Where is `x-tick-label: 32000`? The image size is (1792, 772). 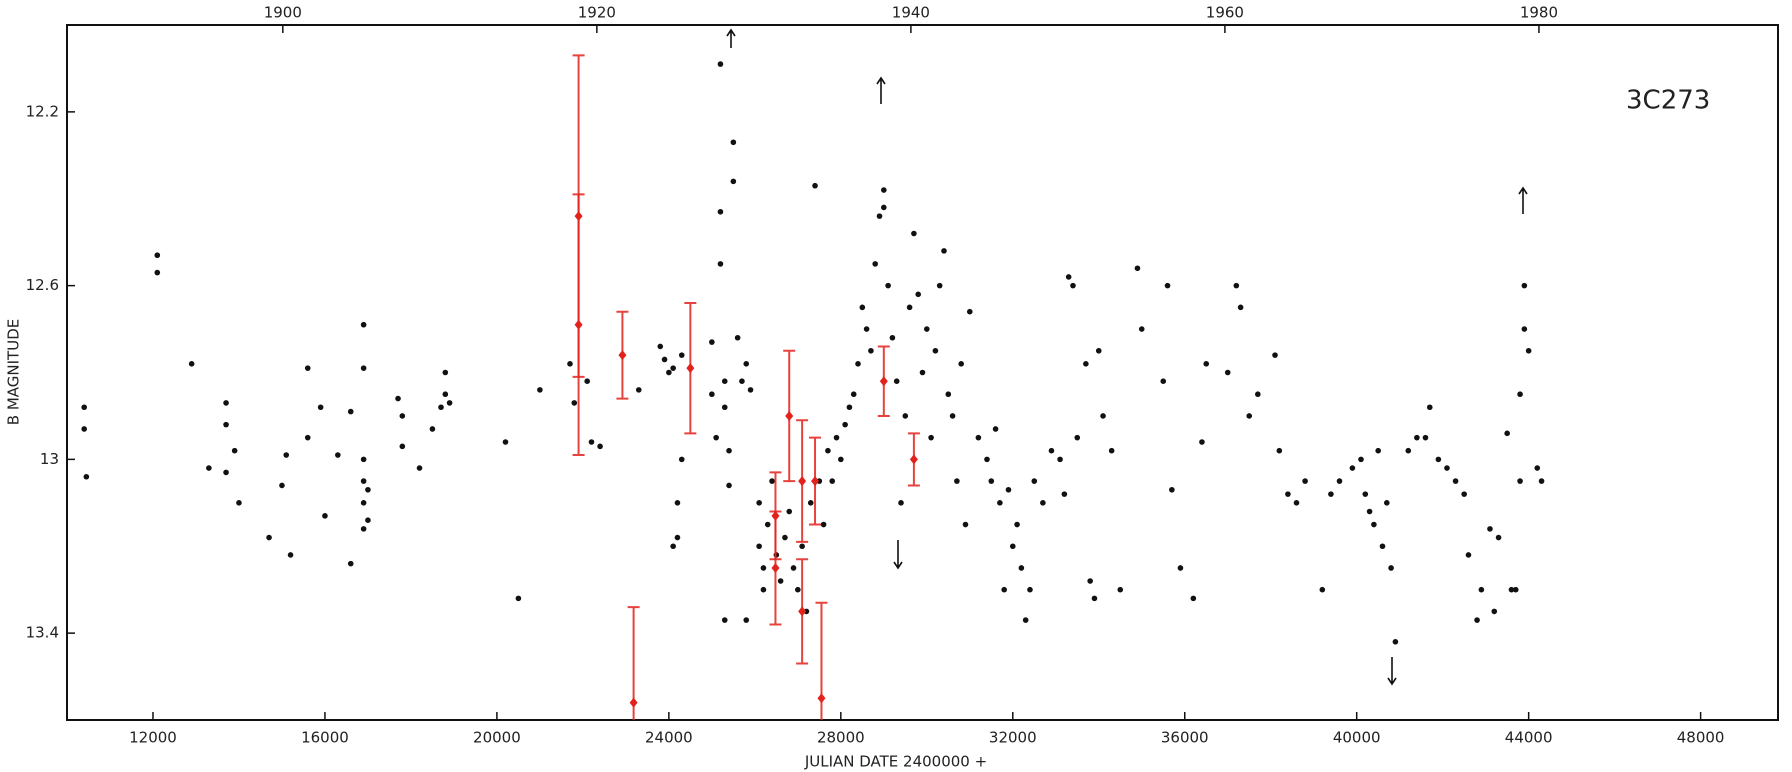 x-tick-label: 32000 is located at coordinates (1013, 738).